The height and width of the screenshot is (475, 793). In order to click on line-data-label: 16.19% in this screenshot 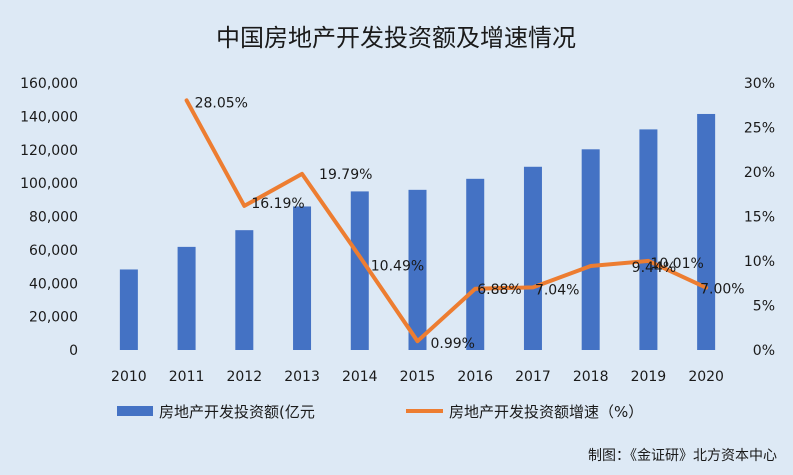, I will do `click(277, 204)`.